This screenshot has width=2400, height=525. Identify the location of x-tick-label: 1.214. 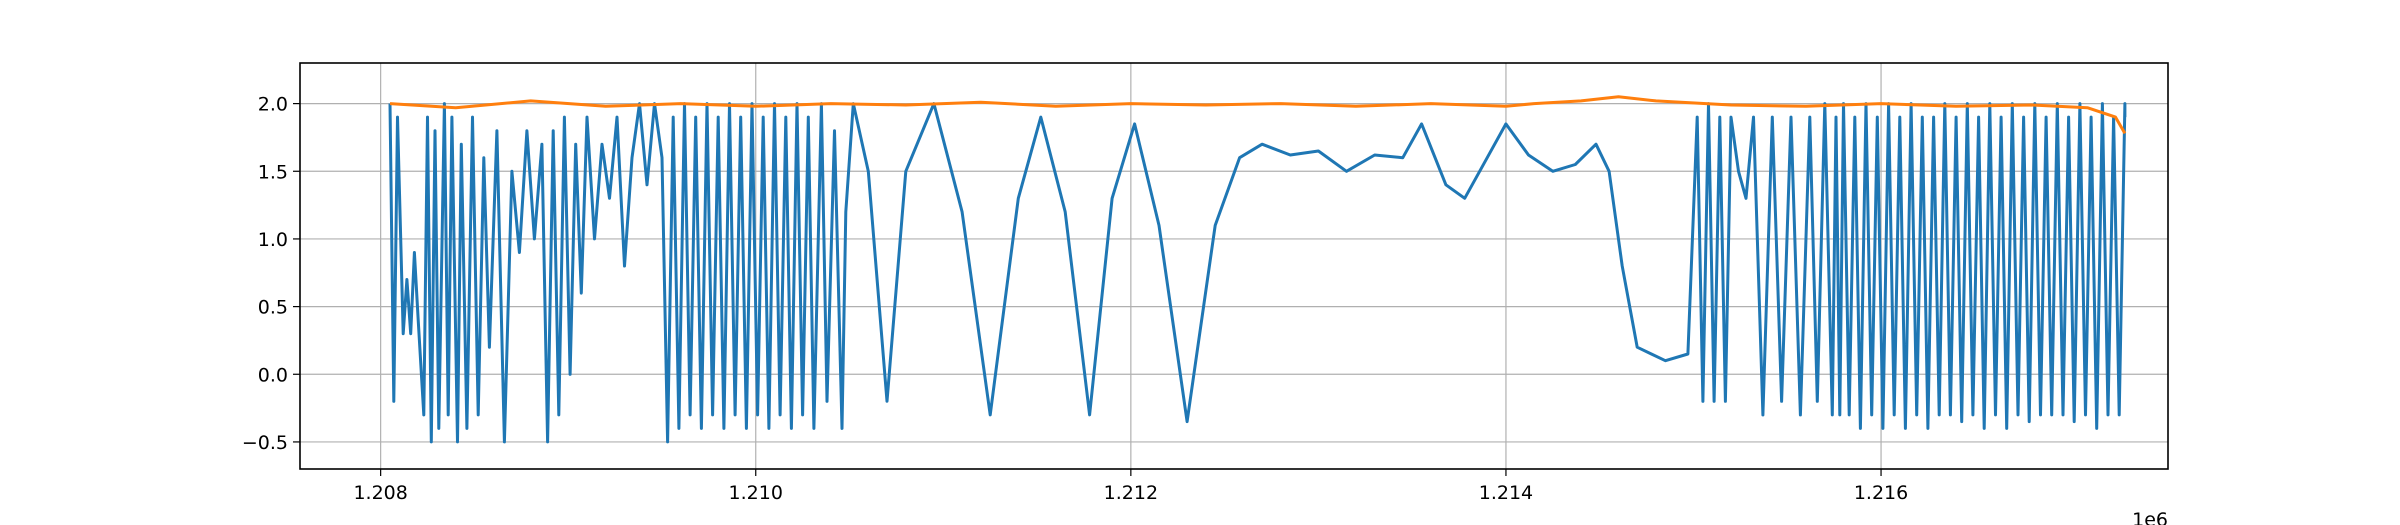
(1506, 493).